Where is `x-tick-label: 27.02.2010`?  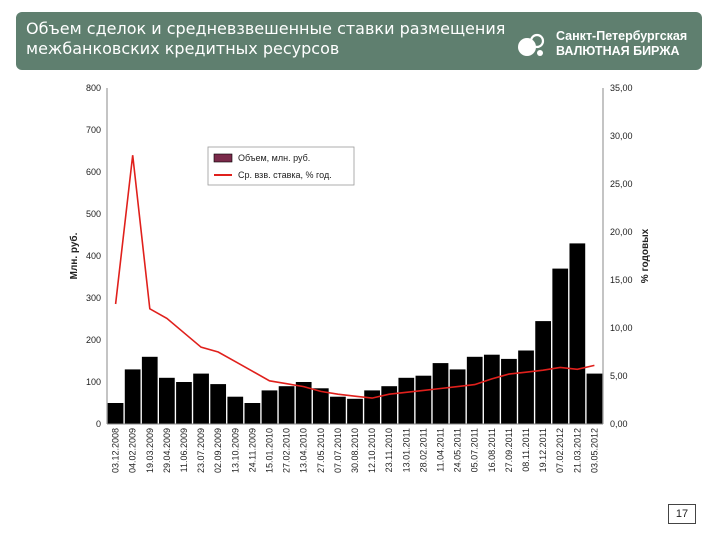 x-tick-label: 27.02.2010 is located at coordinates (287, 450).